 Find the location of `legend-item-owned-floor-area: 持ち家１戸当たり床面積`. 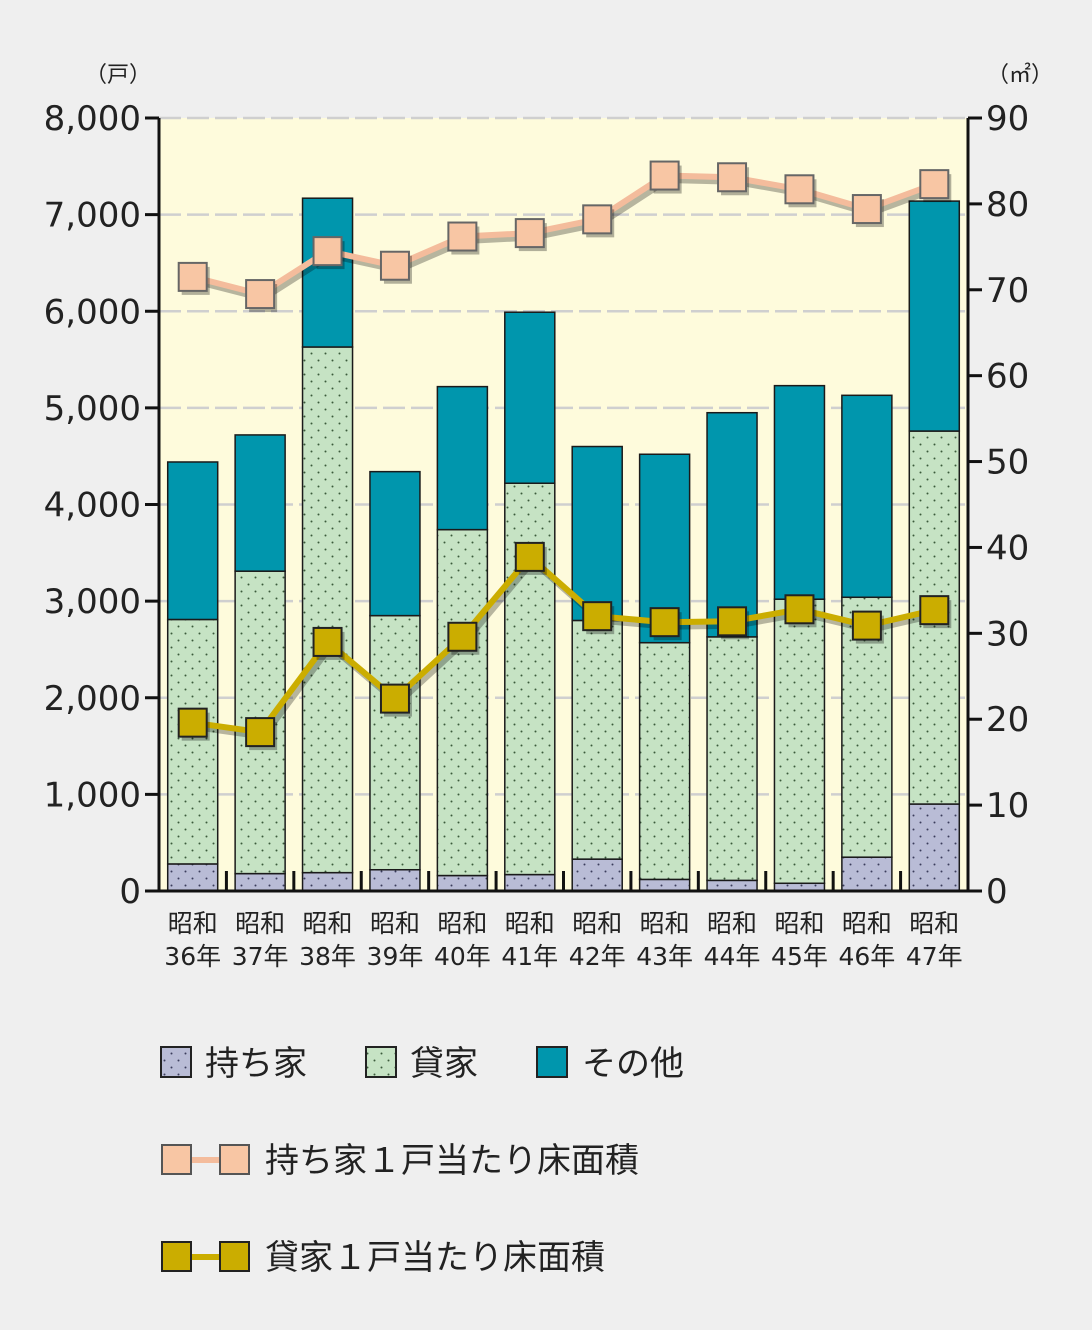

legend-item-owned-floor-area: 持ち家１戸当たり床面積 is located at coordinates (400, 1161).